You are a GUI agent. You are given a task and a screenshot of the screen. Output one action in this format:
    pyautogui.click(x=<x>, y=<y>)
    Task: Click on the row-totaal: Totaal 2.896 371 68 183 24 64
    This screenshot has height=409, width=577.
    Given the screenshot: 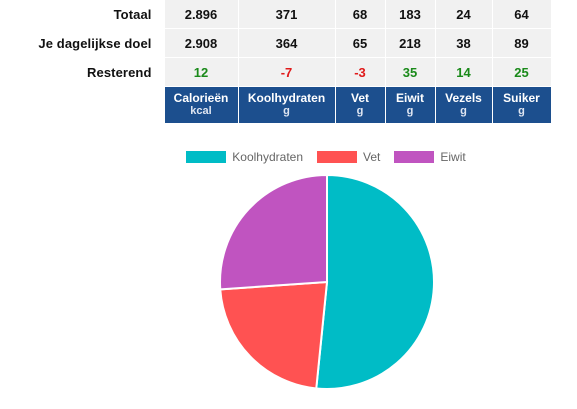 What is the action you would take?
    pyautogui.click(x=276, y=14)
    